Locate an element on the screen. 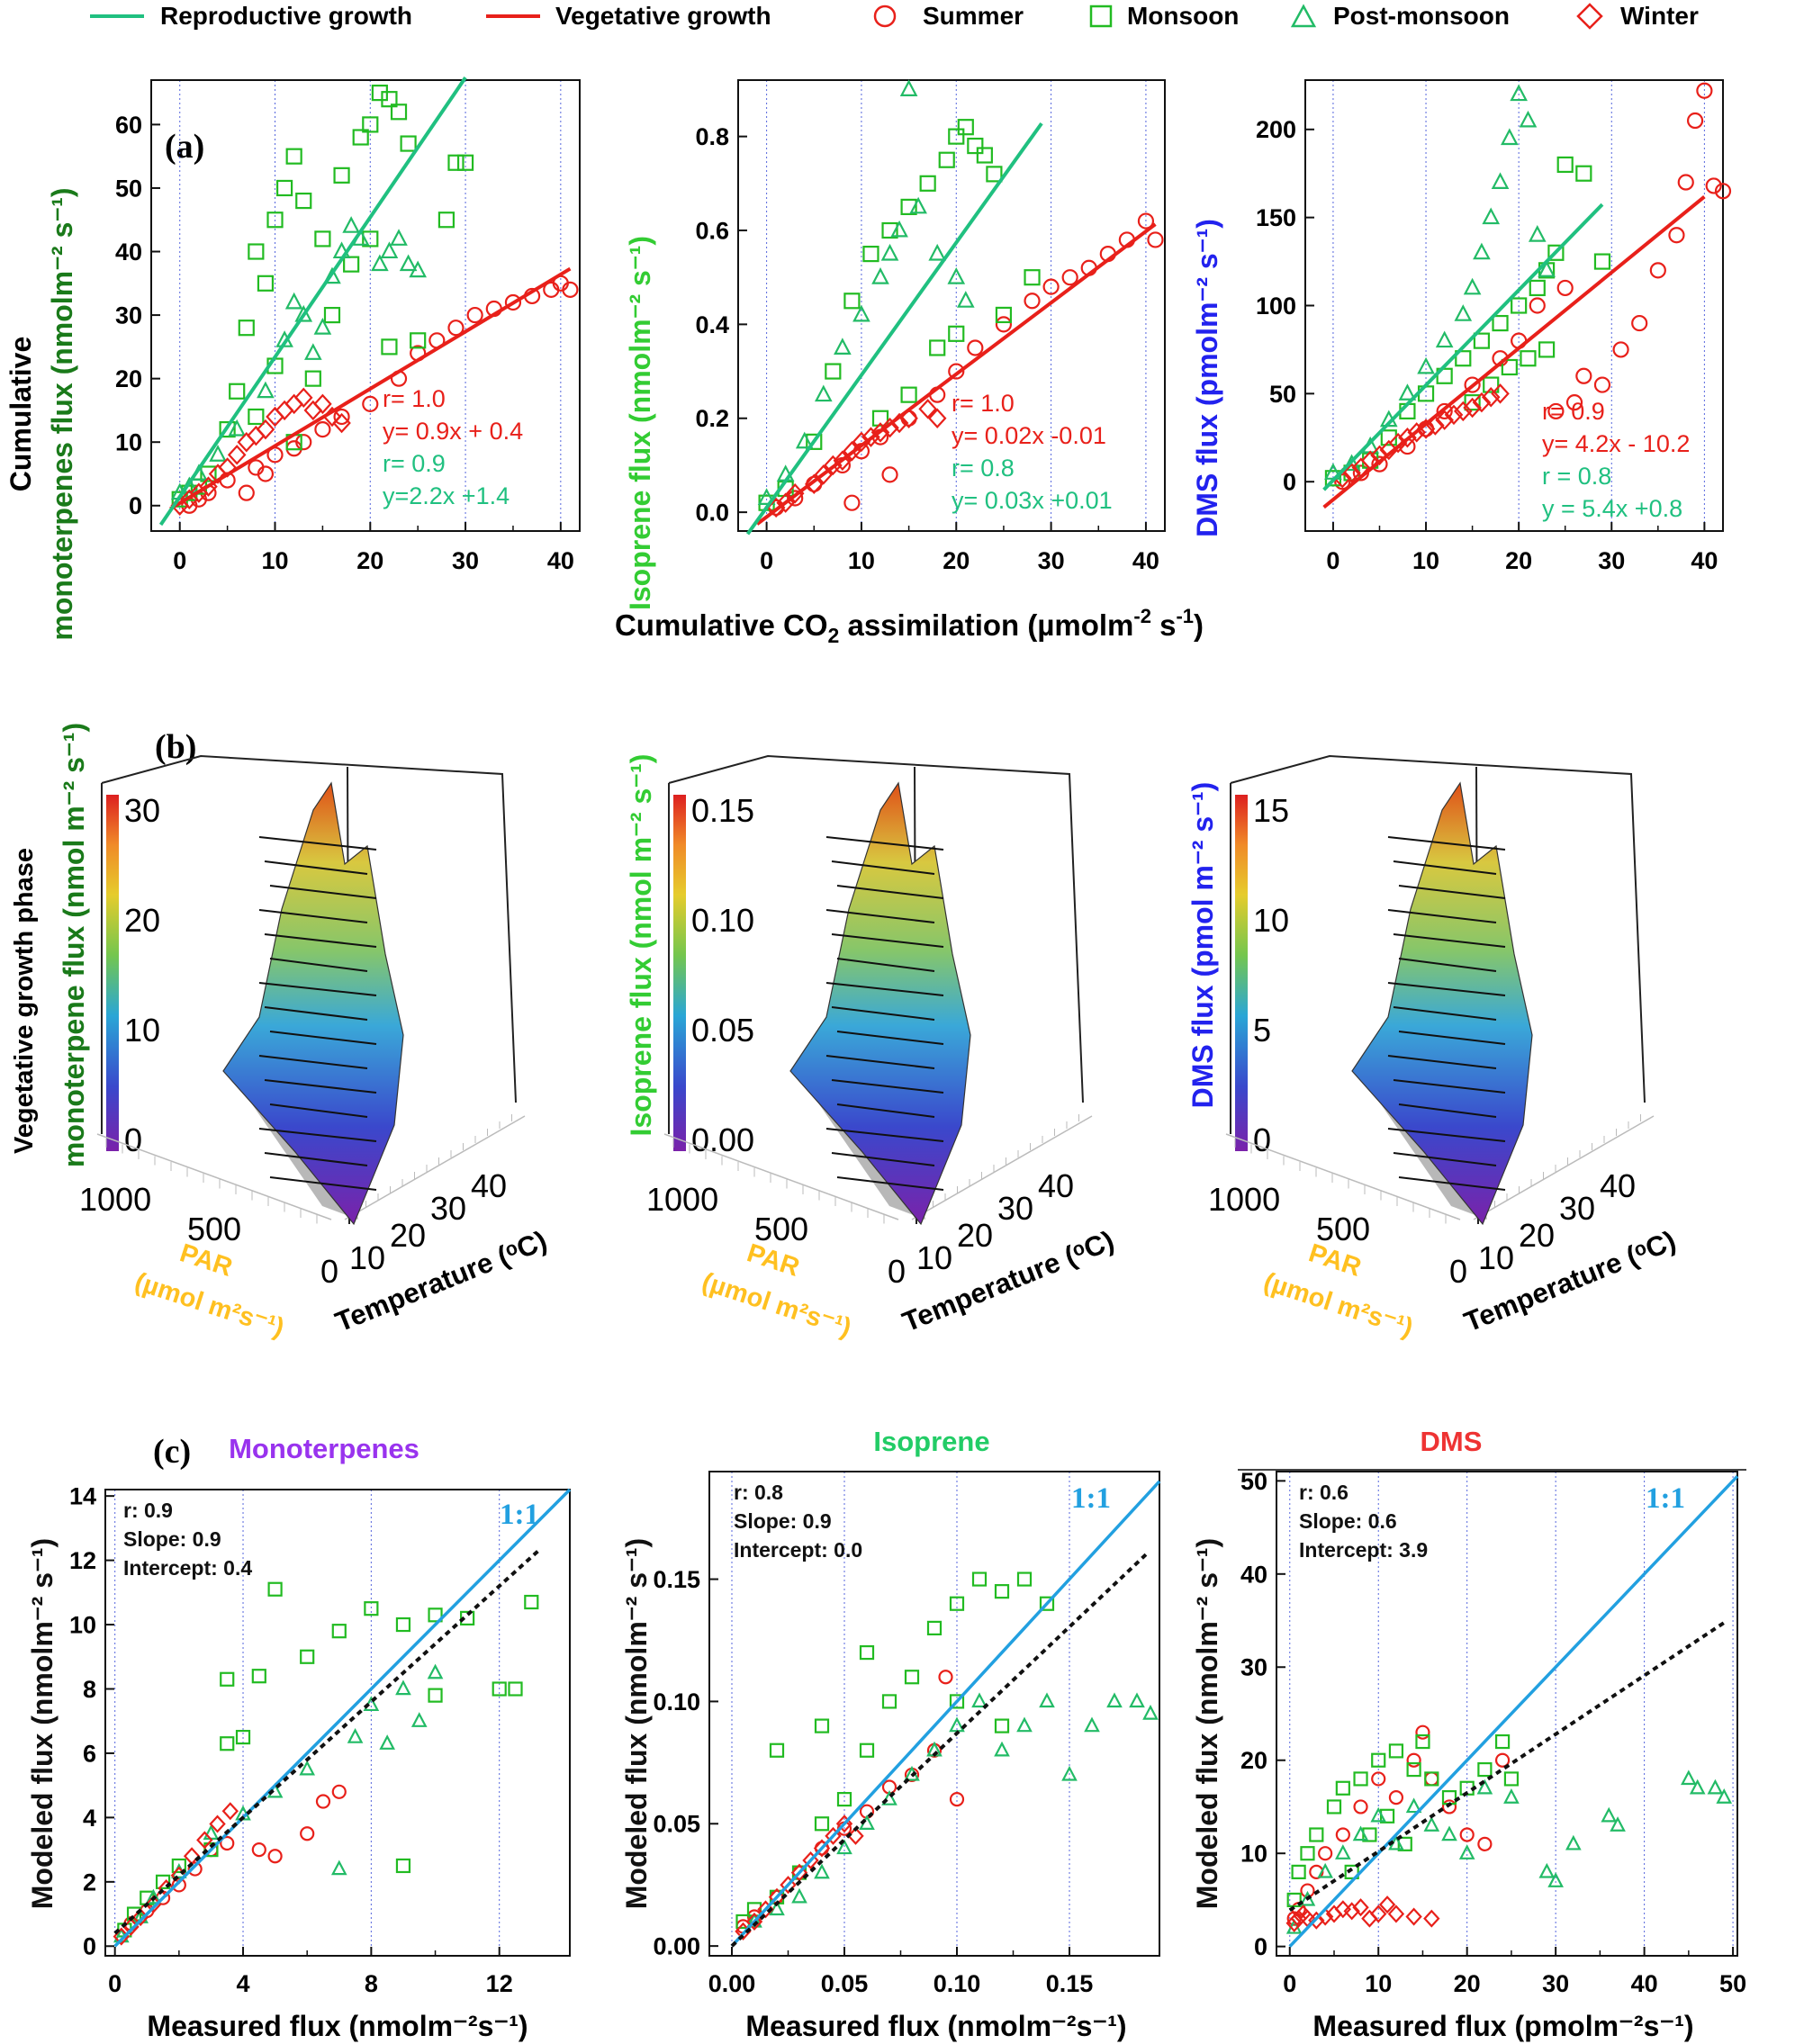  colorbar-tick-label: 20 is located at coordinates (142, 920).